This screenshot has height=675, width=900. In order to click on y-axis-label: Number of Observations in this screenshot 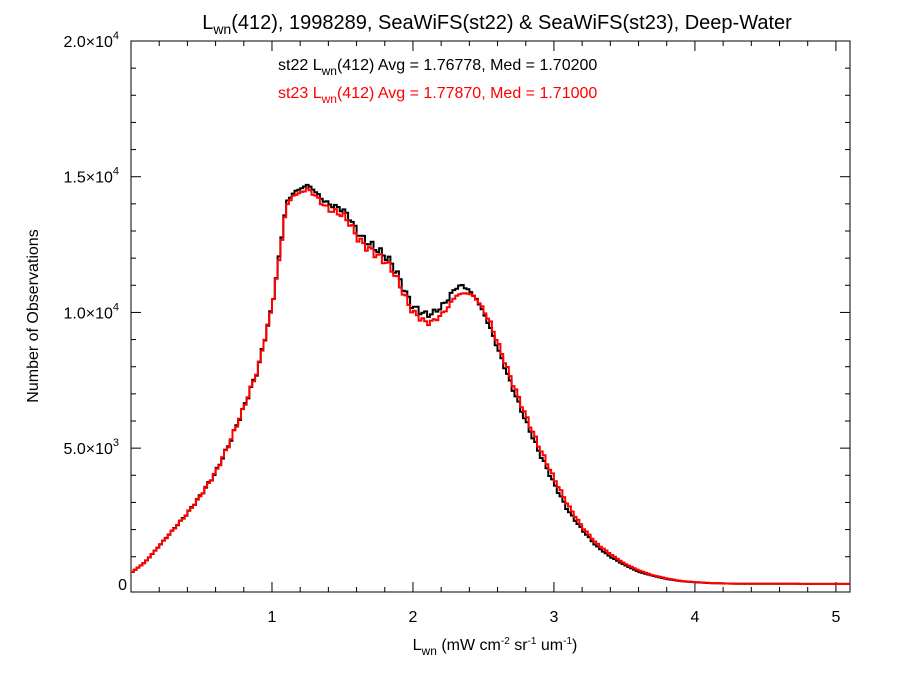, I will do `click(33, 315)`.